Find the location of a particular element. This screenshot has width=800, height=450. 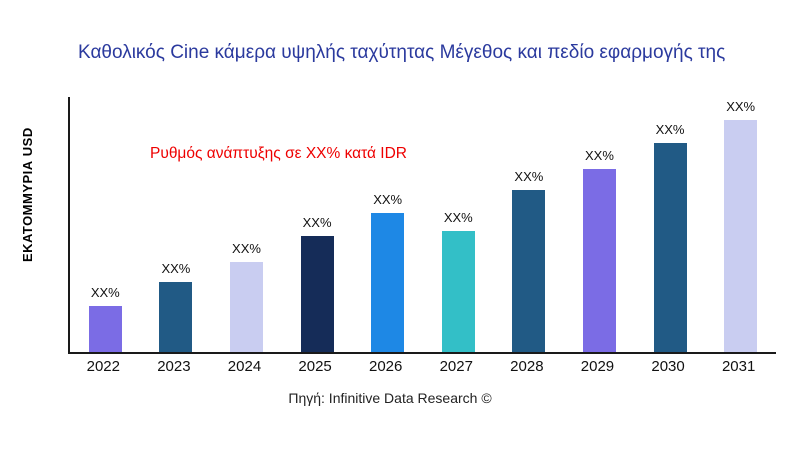

bar-group-2026: XX% is located at coordinates (387, 272).